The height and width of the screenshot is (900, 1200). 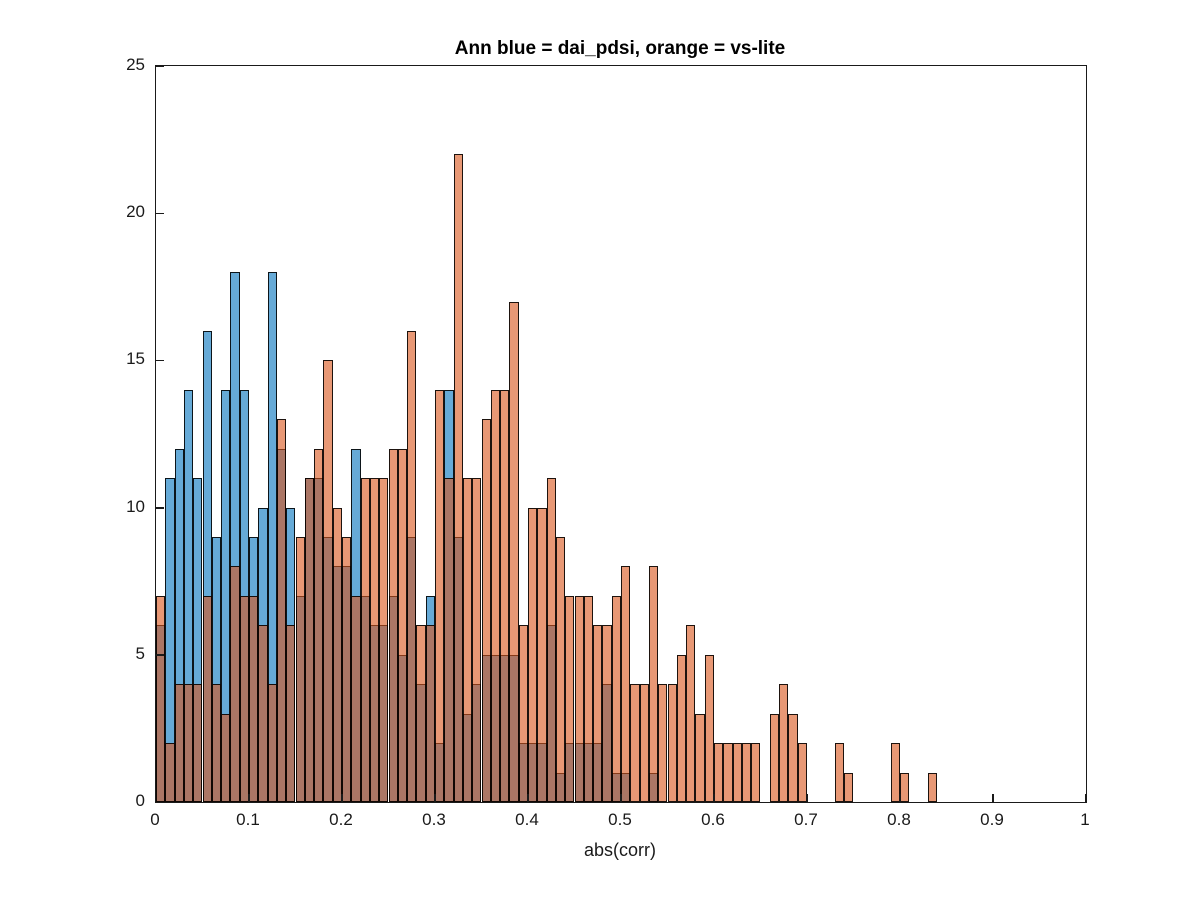 What do you see at coordinates (135, 212) in the screenshot?
I see `y-tick-label: 20` at bounding box center [135, 212].